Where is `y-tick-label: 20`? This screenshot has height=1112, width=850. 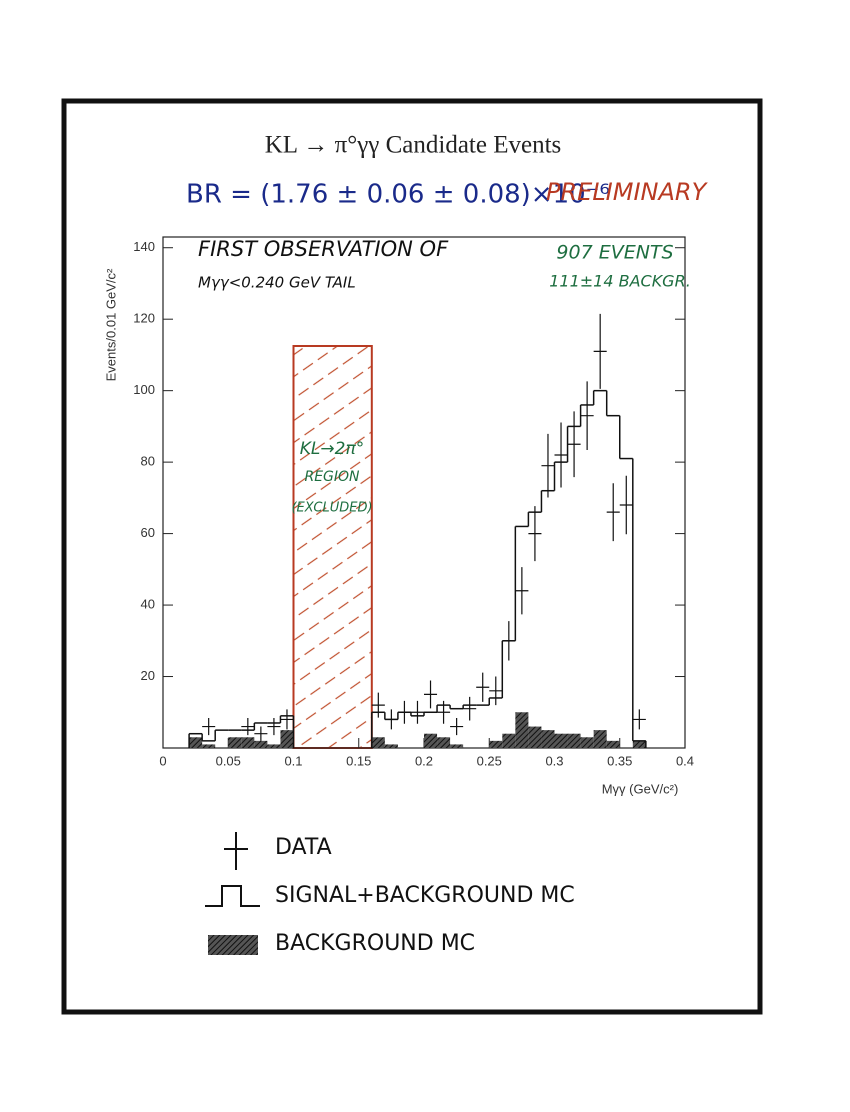
y-tick-label: 20 is located at coordinates (148, 675).